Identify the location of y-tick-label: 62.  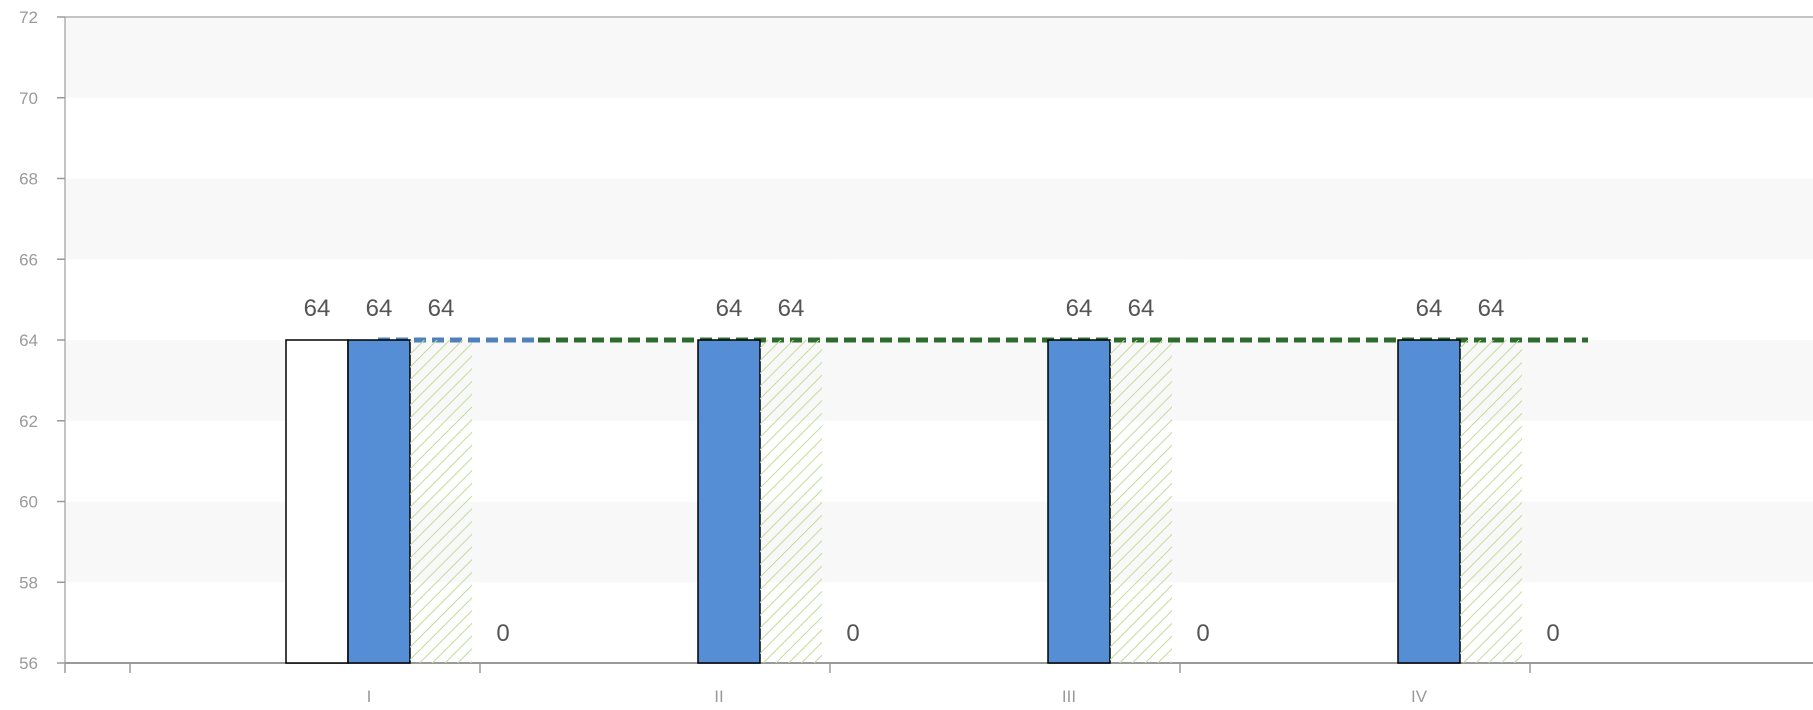
(28, 421).